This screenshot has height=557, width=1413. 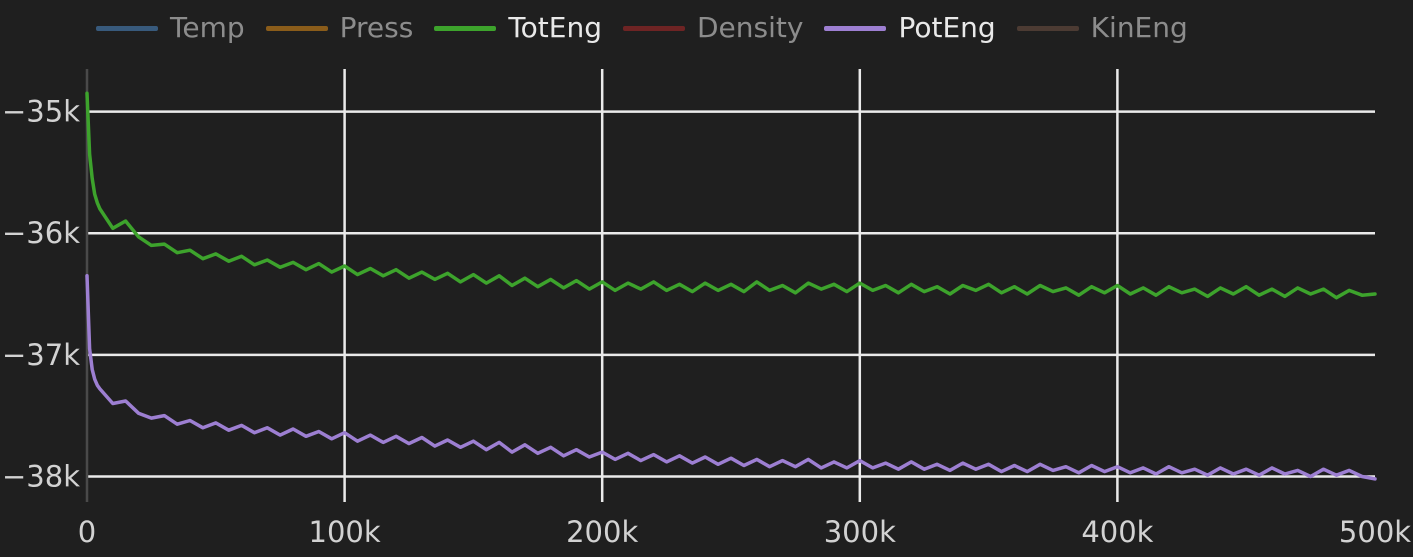 I want to click on y-tick-label: −37k, so click(x=41, y=355).